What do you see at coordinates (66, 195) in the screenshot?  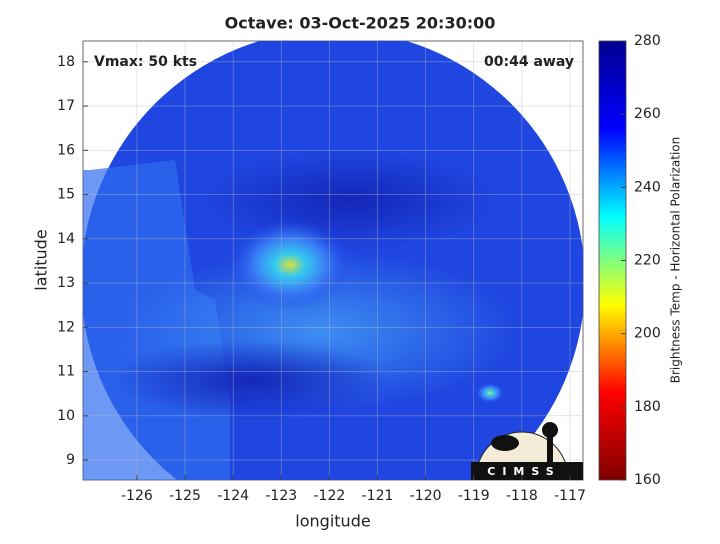 I see `y-tick-label: 15` at bounding box center [66, 195].